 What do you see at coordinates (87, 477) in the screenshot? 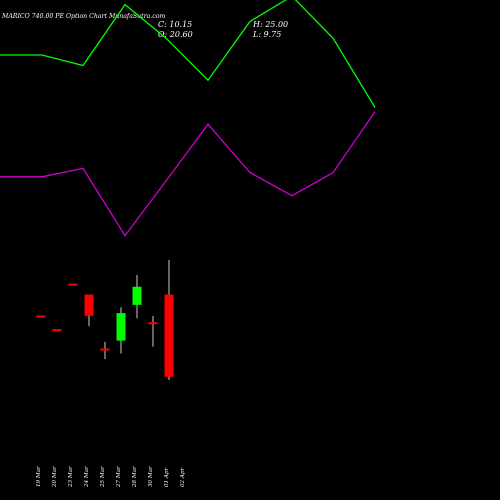
I see `date-label: 24 Mar` at bounding box center [87, 477].